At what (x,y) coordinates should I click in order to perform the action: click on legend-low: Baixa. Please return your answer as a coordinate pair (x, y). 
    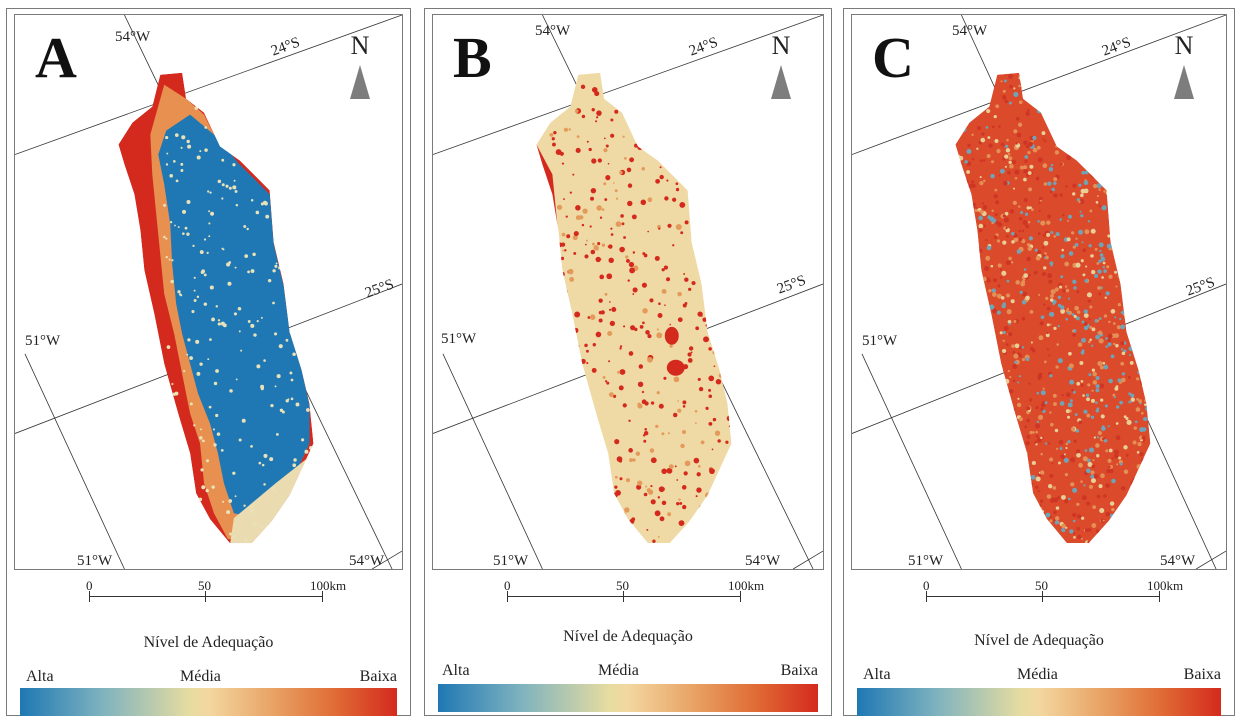
    Looking at the image, I should click on (1202, 674).